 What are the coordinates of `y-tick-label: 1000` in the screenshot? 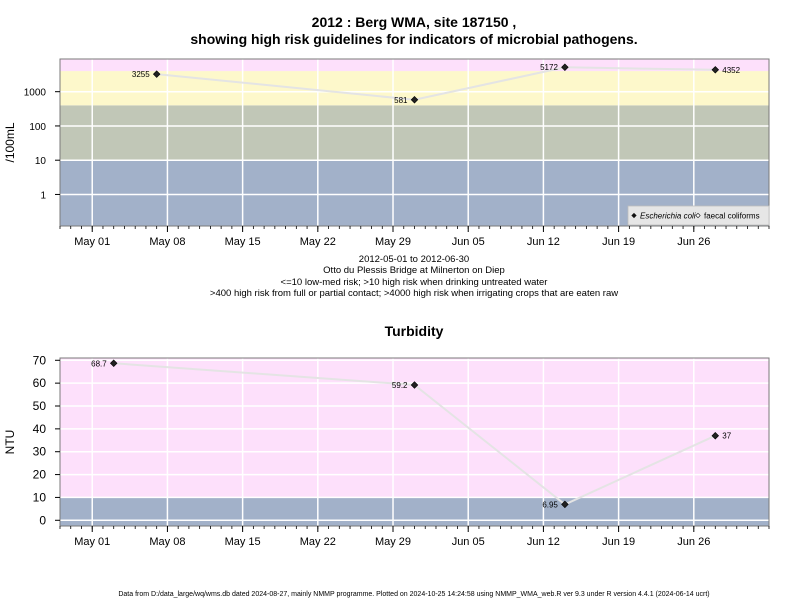 It's located at (35, 93).